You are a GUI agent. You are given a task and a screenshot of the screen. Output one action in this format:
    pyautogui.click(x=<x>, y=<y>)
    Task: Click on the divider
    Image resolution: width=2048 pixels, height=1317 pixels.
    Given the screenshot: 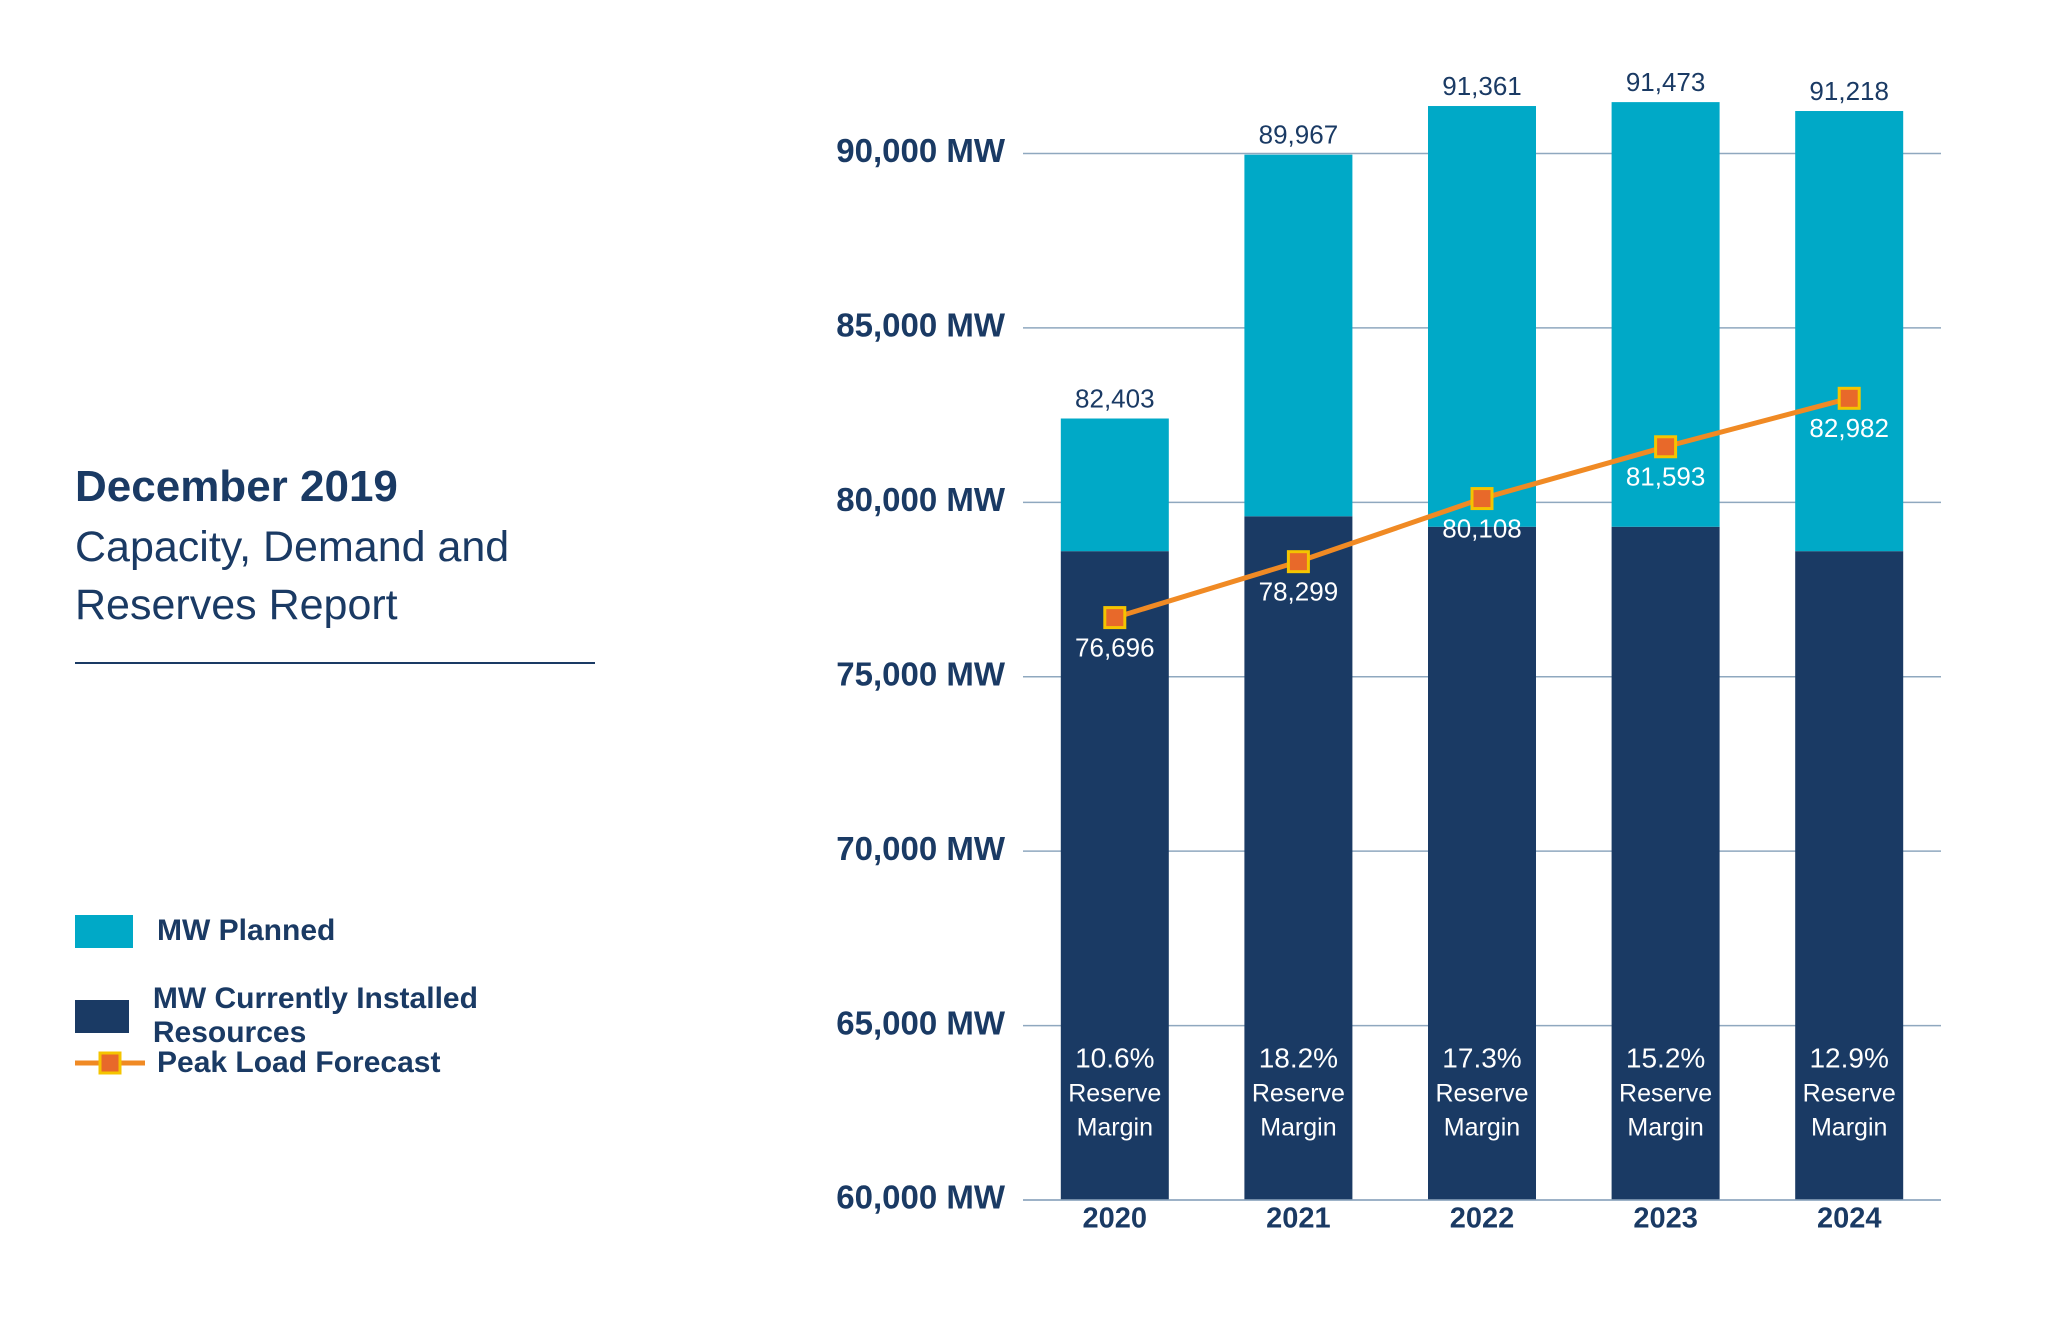 What is the action you would take?
    pyautogui.click(x=335, y=663)
    